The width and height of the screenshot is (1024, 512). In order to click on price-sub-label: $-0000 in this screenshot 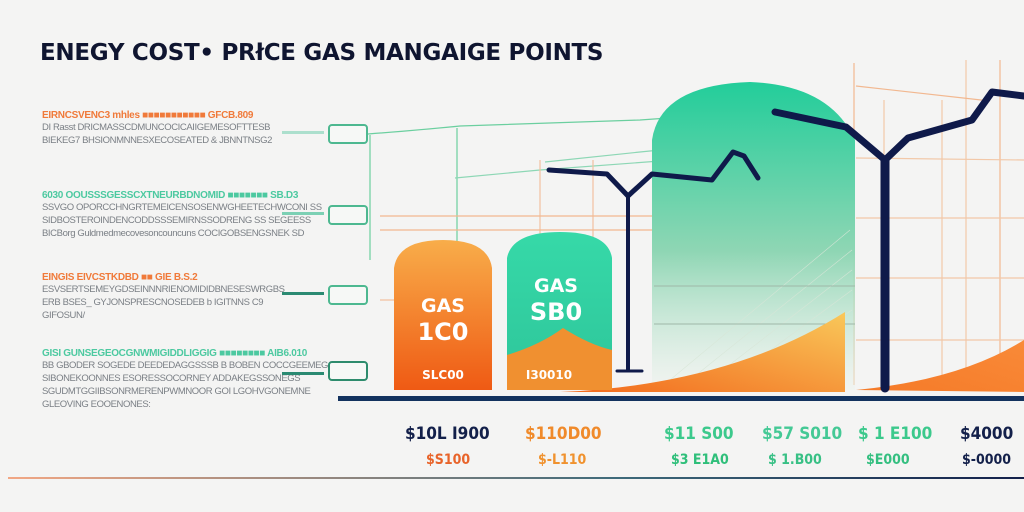, I will do `click(987, 460)`.